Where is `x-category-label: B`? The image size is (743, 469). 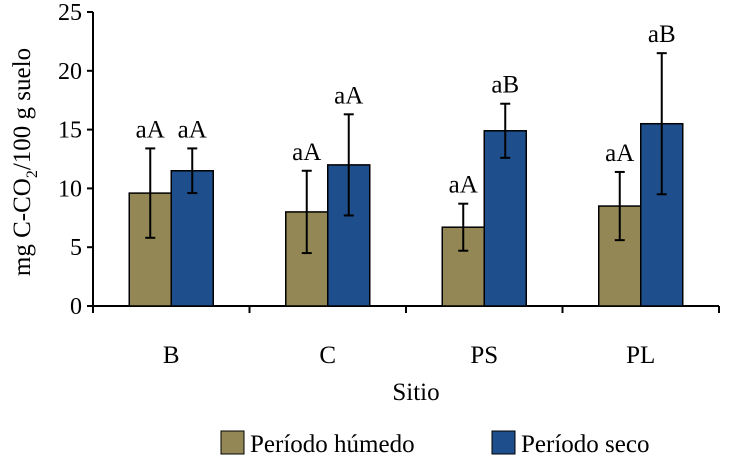 x-category-label: B is located at coordinates (171, 355).